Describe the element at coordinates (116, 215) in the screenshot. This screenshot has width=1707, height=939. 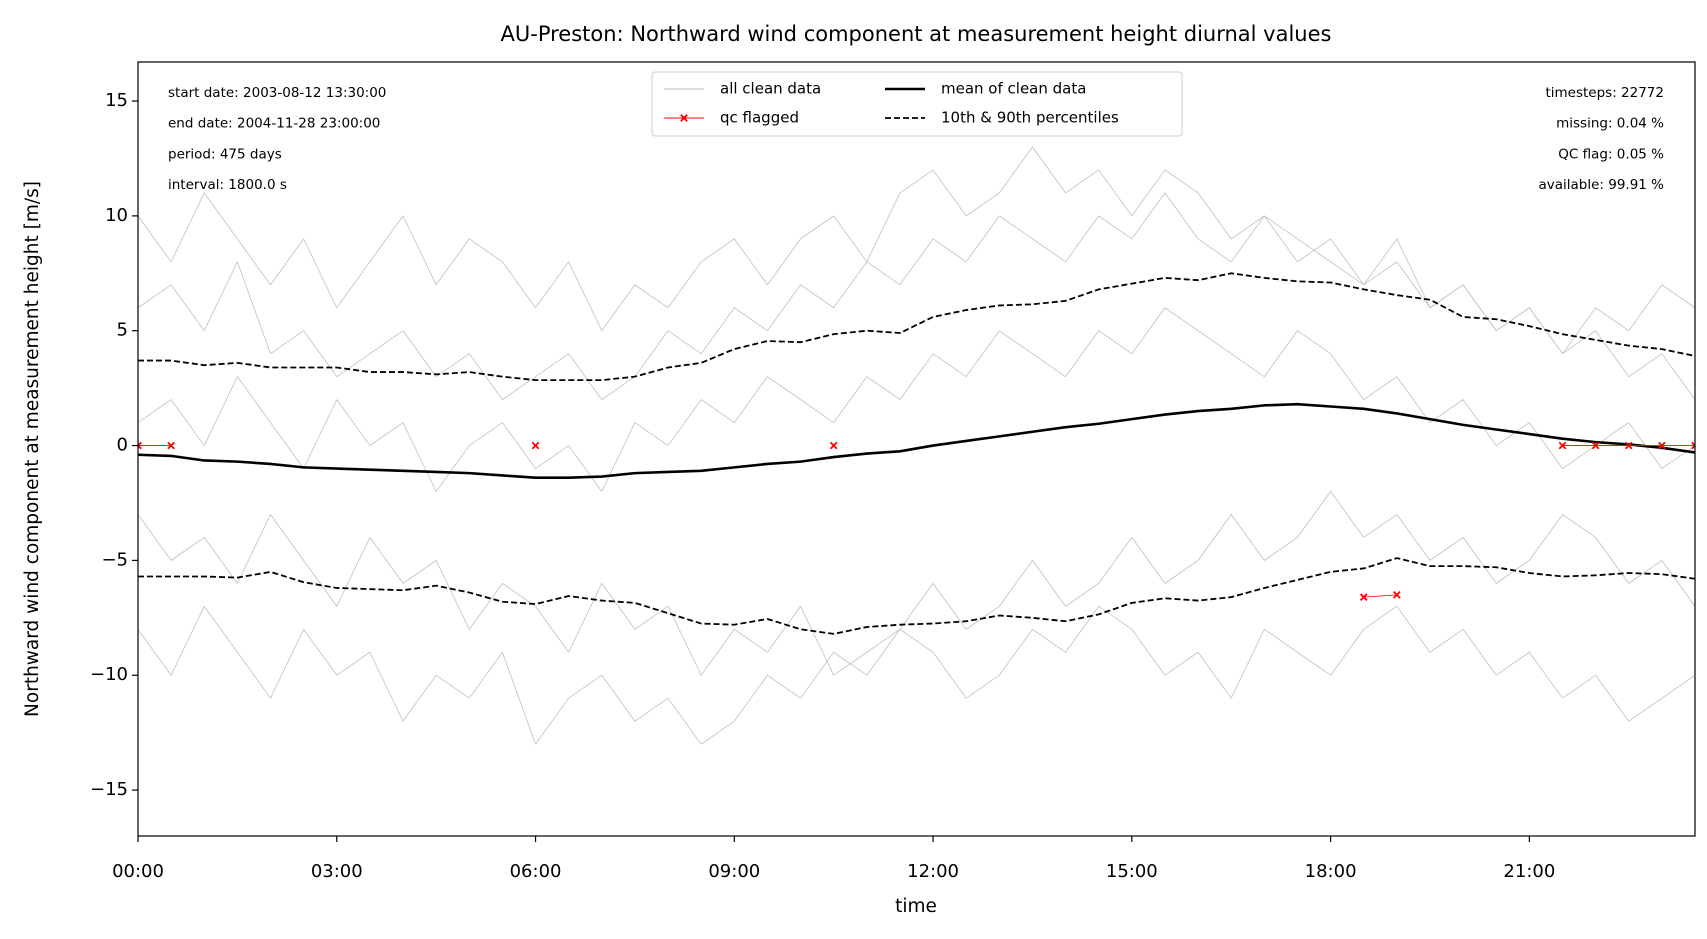
I see `y-tick-label: 10` at that location.